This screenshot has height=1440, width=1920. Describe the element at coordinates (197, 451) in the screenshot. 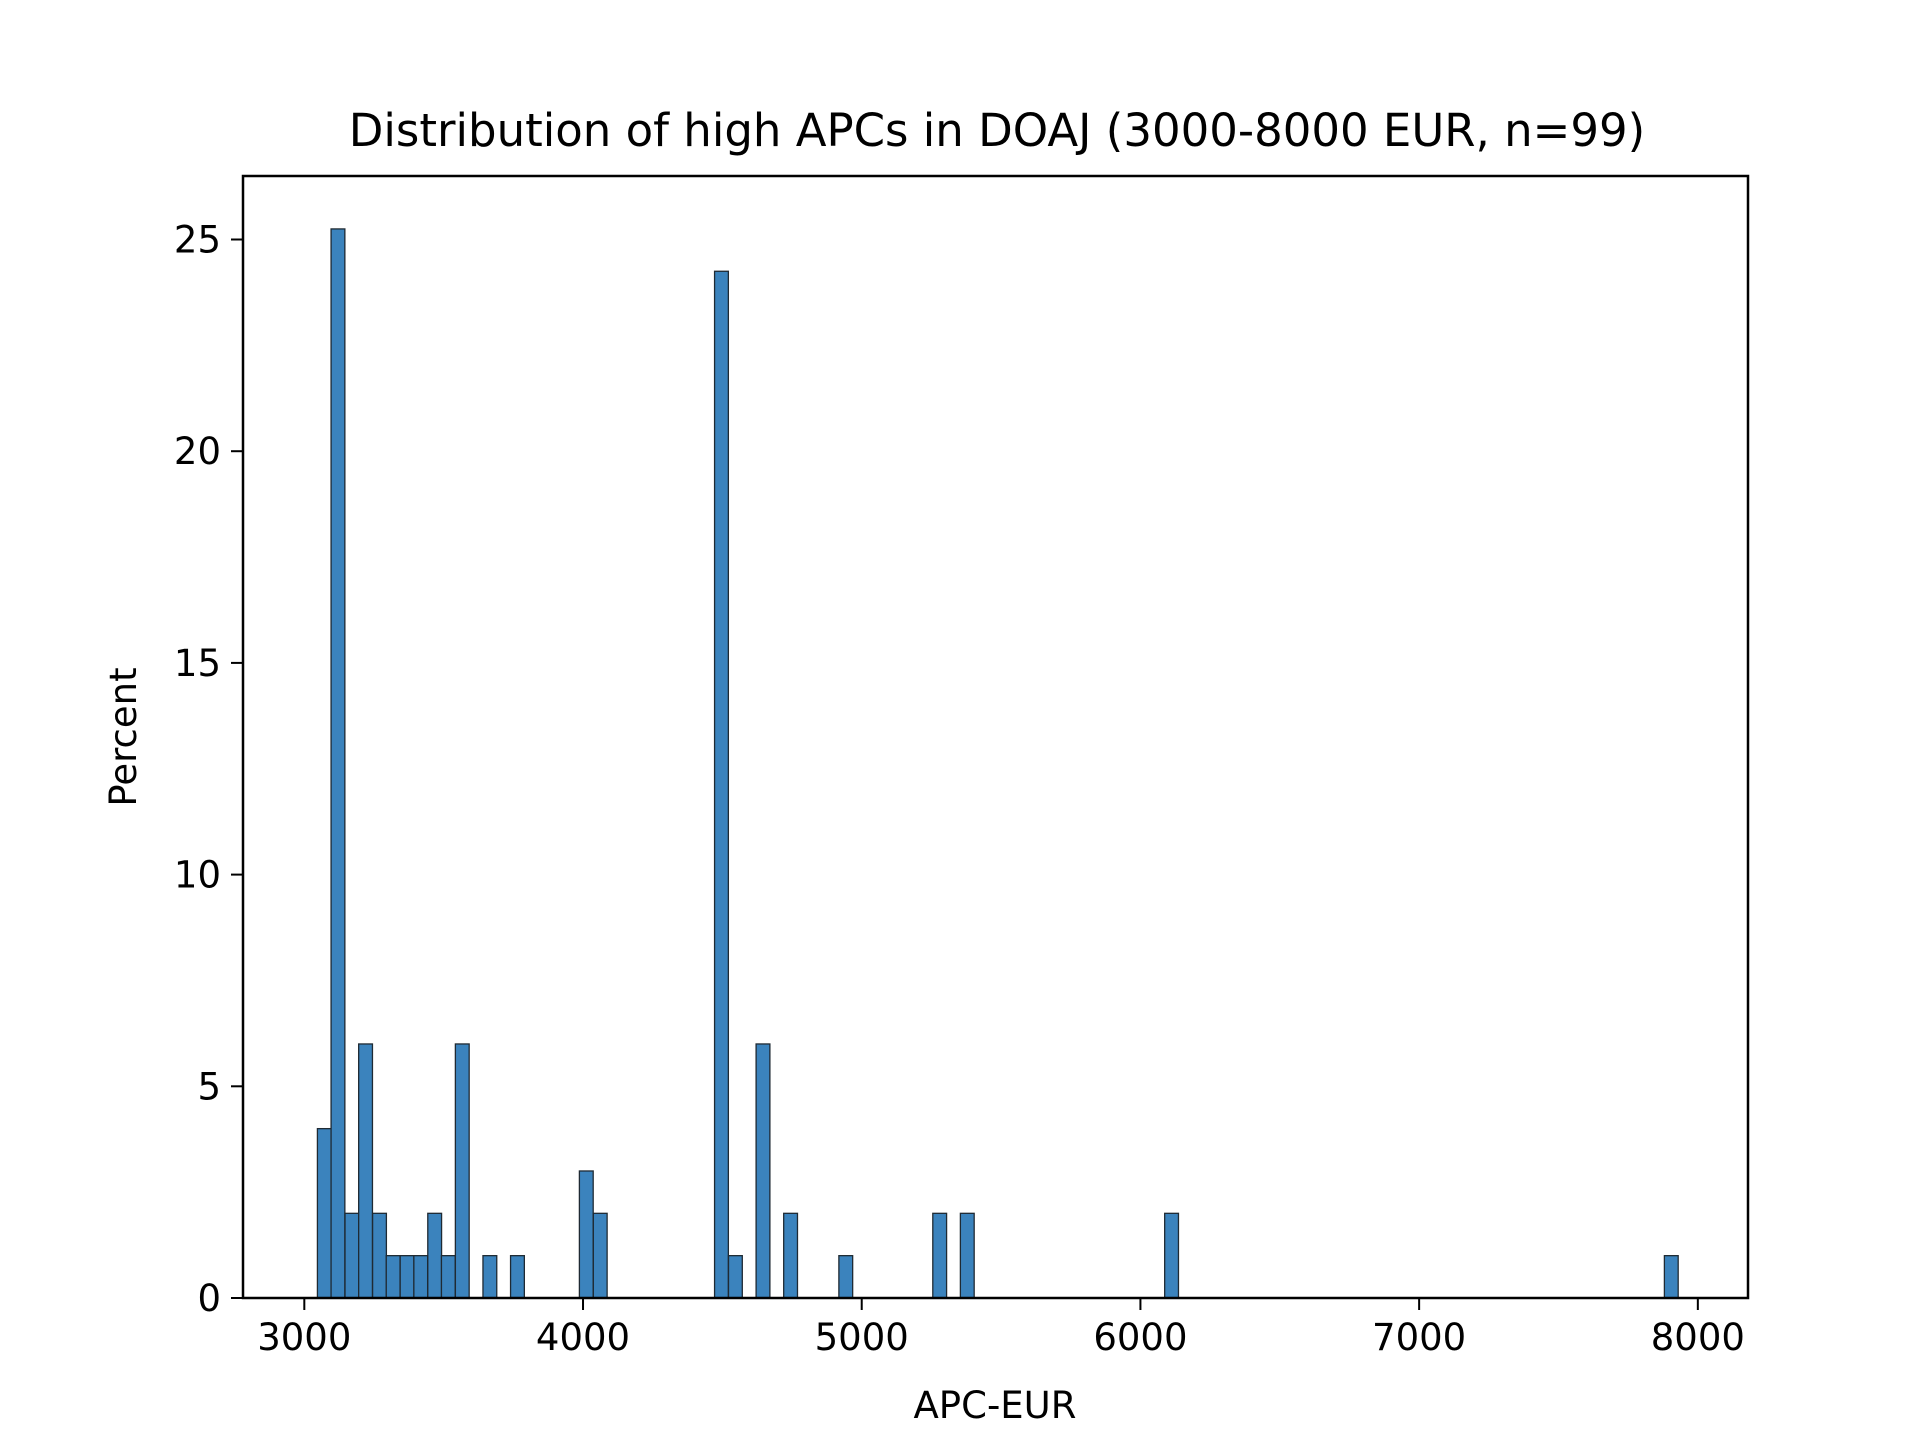

I see `y-tick-label-20: 20` at that location.